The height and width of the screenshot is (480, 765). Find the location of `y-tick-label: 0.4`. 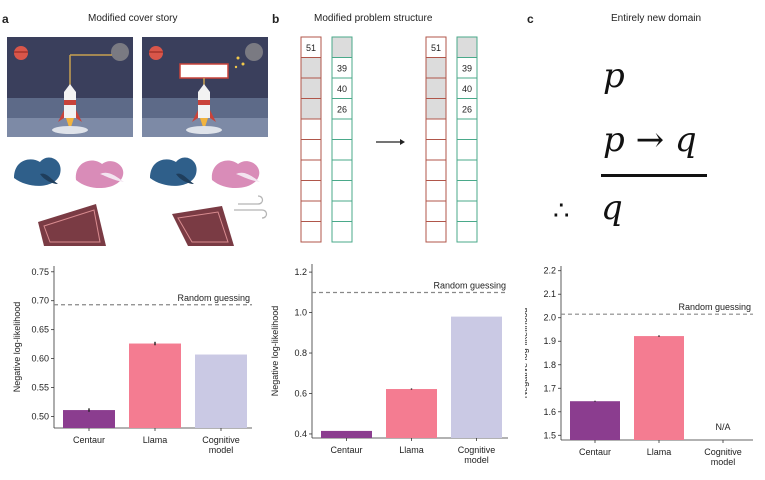

y-tick-label: 0.4 is located at coordinates (300, 434).